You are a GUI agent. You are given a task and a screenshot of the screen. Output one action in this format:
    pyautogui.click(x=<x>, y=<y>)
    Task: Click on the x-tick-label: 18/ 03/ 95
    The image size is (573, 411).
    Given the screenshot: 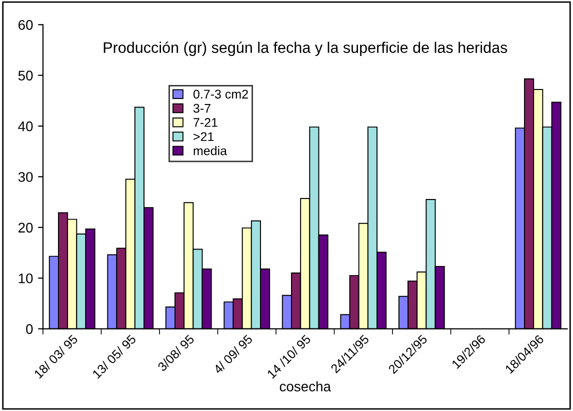 What is the action you would take?
    pyautogui.click(x=55, y=356)
    